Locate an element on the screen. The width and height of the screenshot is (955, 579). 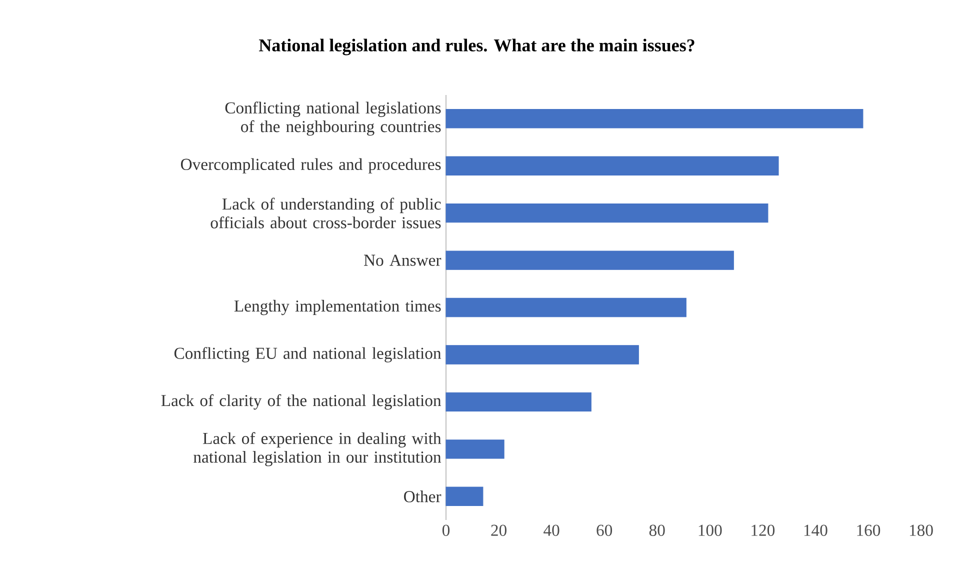
x-tick-label: 140 is located at coordinates (816, 530).